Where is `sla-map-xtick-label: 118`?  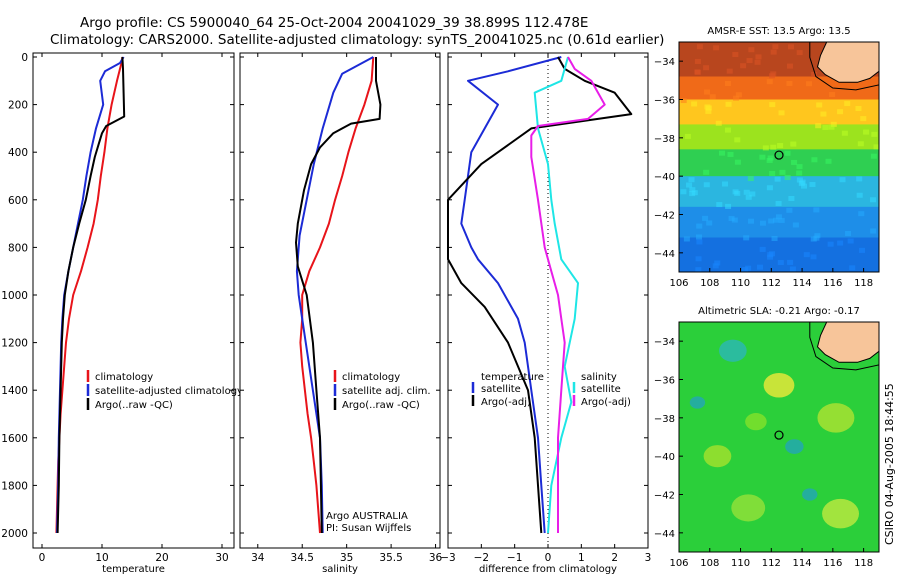
sla-map-xtick-label: 118 is located at coordinates (863, 563).